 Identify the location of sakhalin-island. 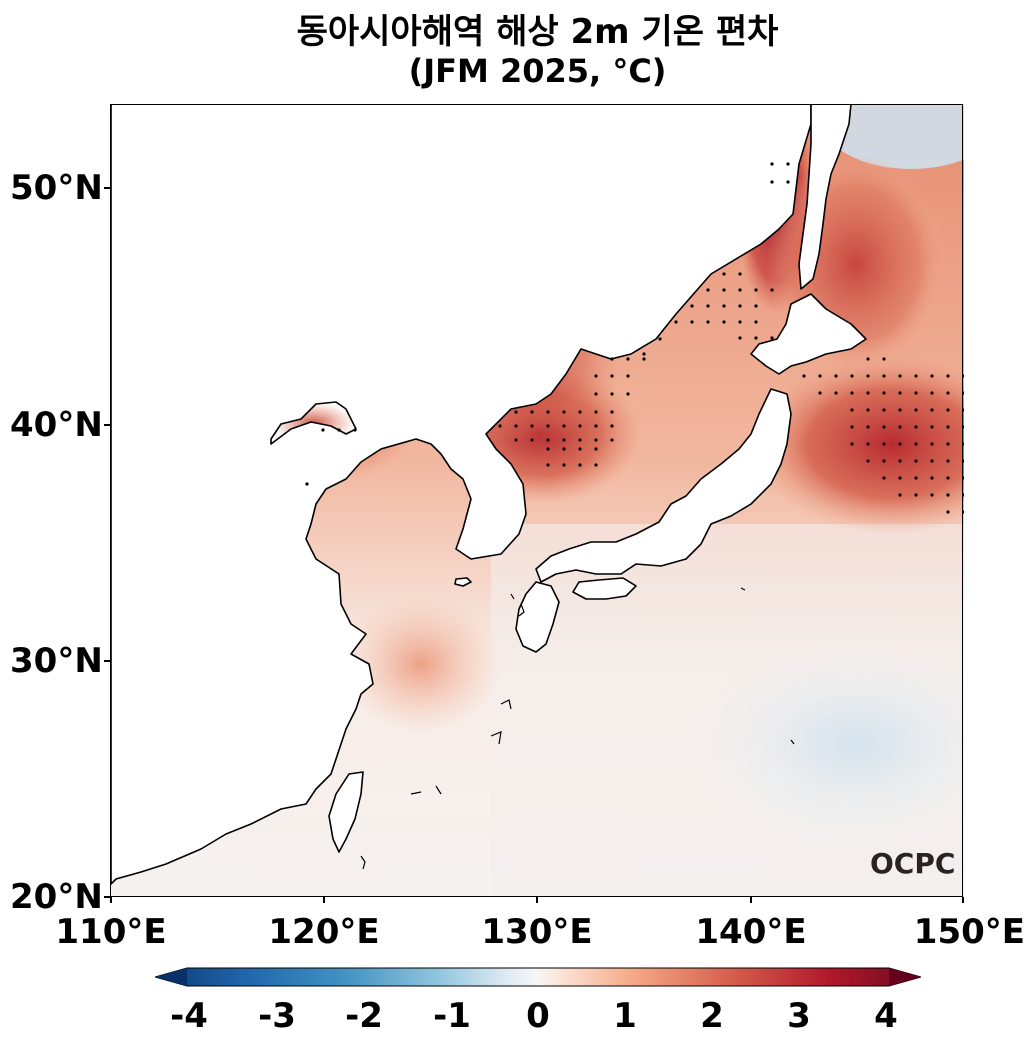
(825, 197).